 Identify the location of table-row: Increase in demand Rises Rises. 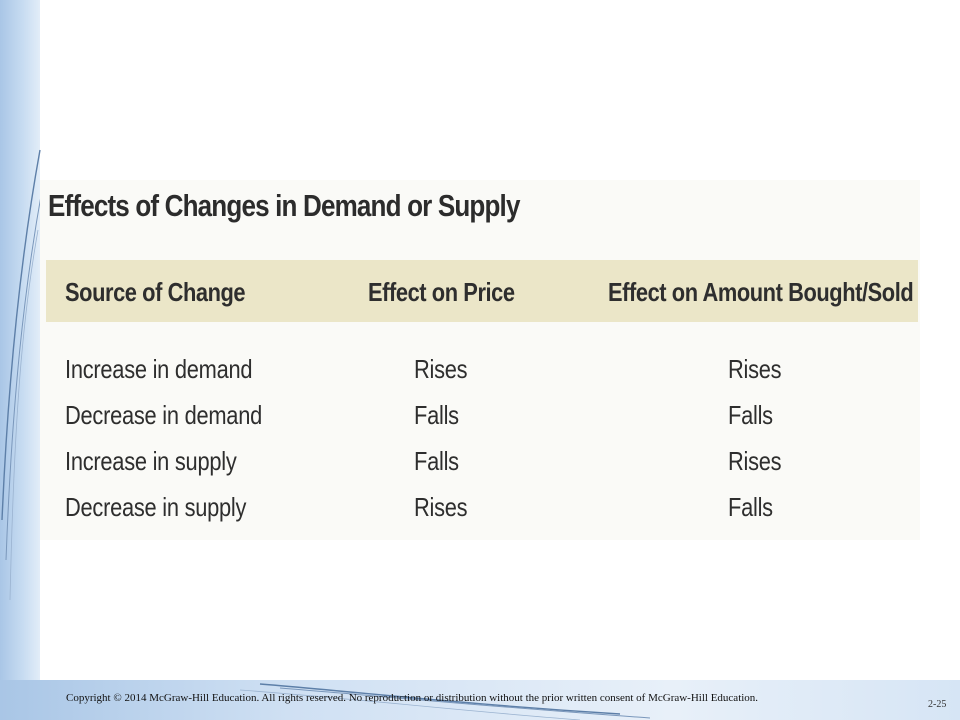
(482, 371).